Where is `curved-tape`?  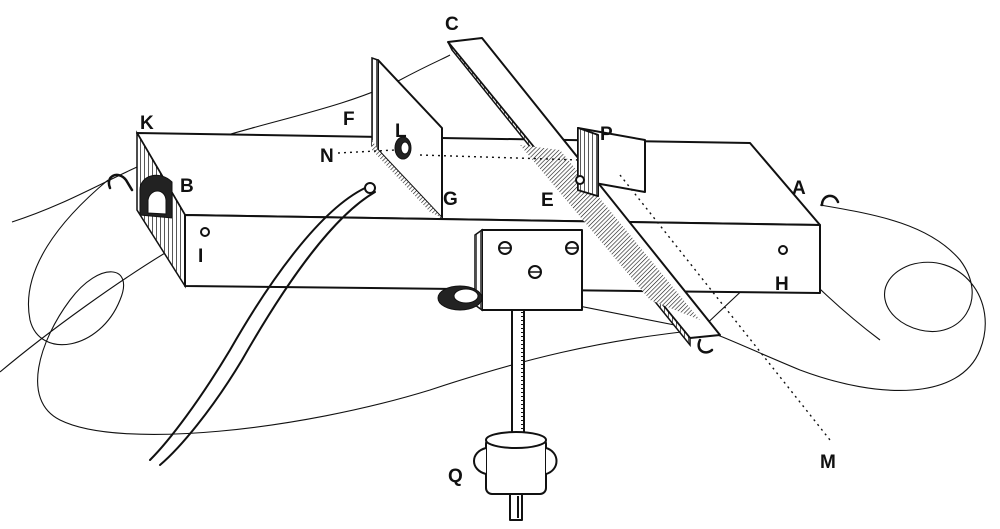 curved-tape is located at coordinates (262, 324).